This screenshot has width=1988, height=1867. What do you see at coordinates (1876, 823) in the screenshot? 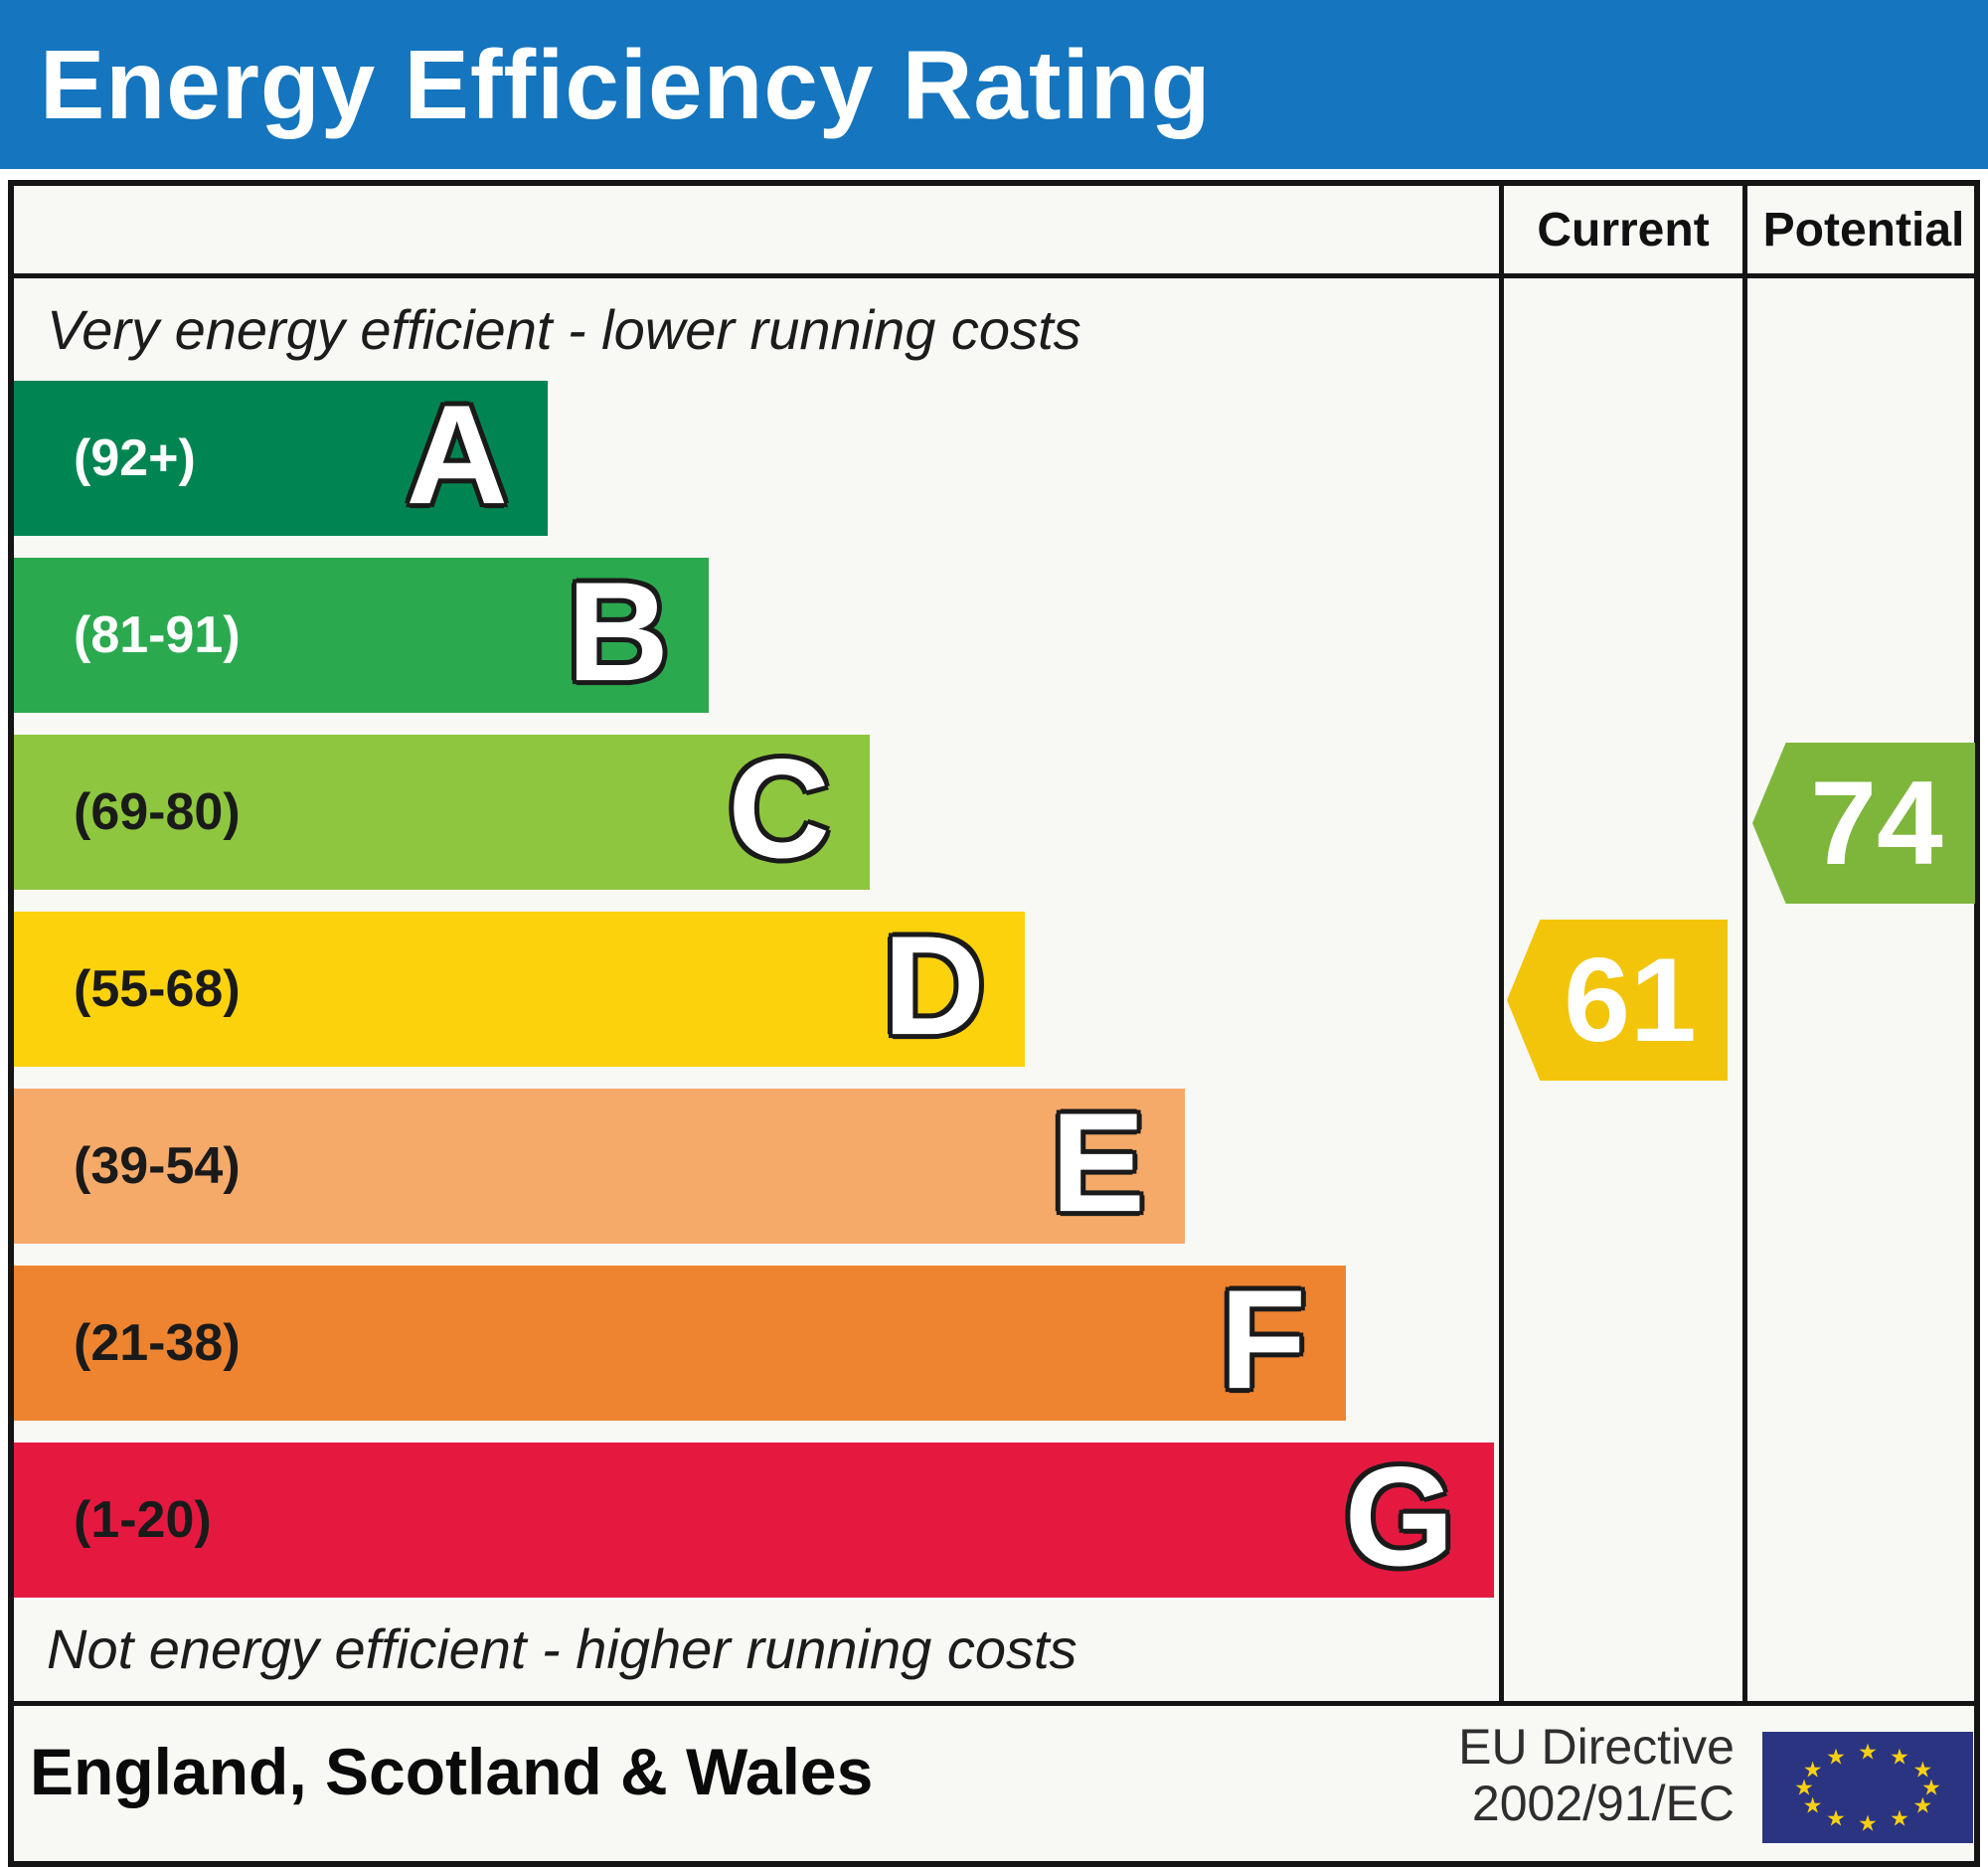
I see `potential-rating-value: 74` at bounding box center [1876, 823].